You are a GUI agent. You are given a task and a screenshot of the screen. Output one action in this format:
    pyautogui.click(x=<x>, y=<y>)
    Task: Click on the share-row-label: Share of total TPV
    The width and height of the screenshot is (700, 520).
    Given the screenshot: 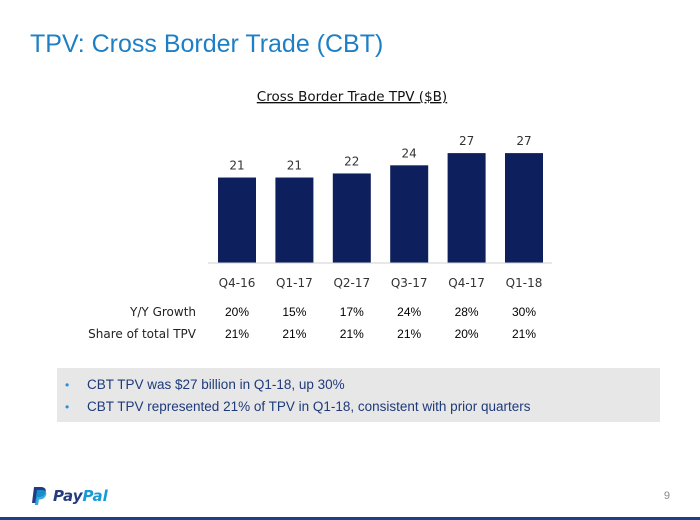 What is the action you would take?
    pyautogui.click(x=142, y=334)
    